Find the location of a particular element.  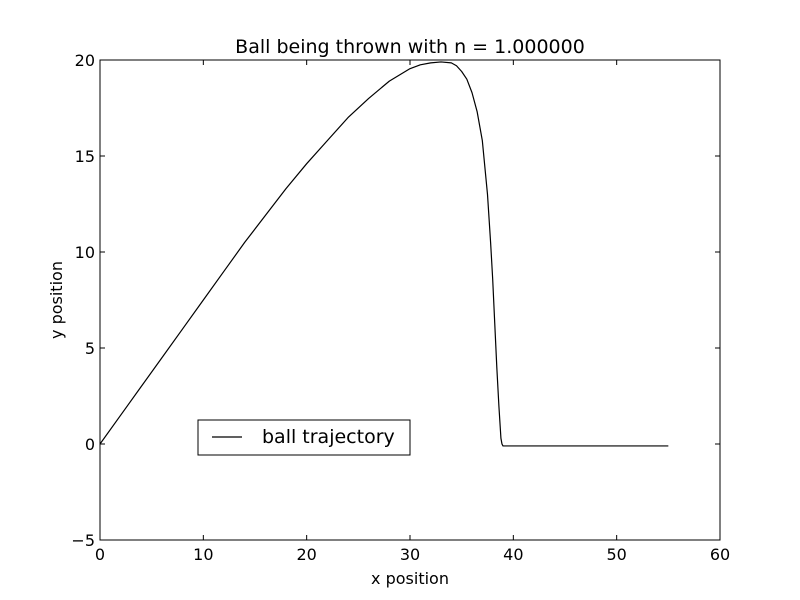

x-tick-label: 30 is located at coordinates (410, 554).